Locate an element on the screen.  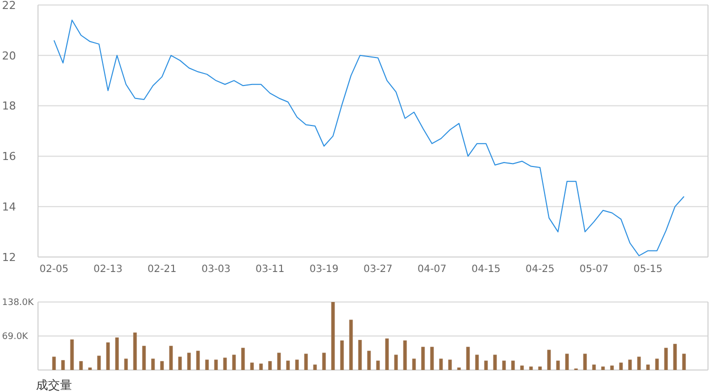
x-tick-label: 03-03 is located at coordinates (216, 269).